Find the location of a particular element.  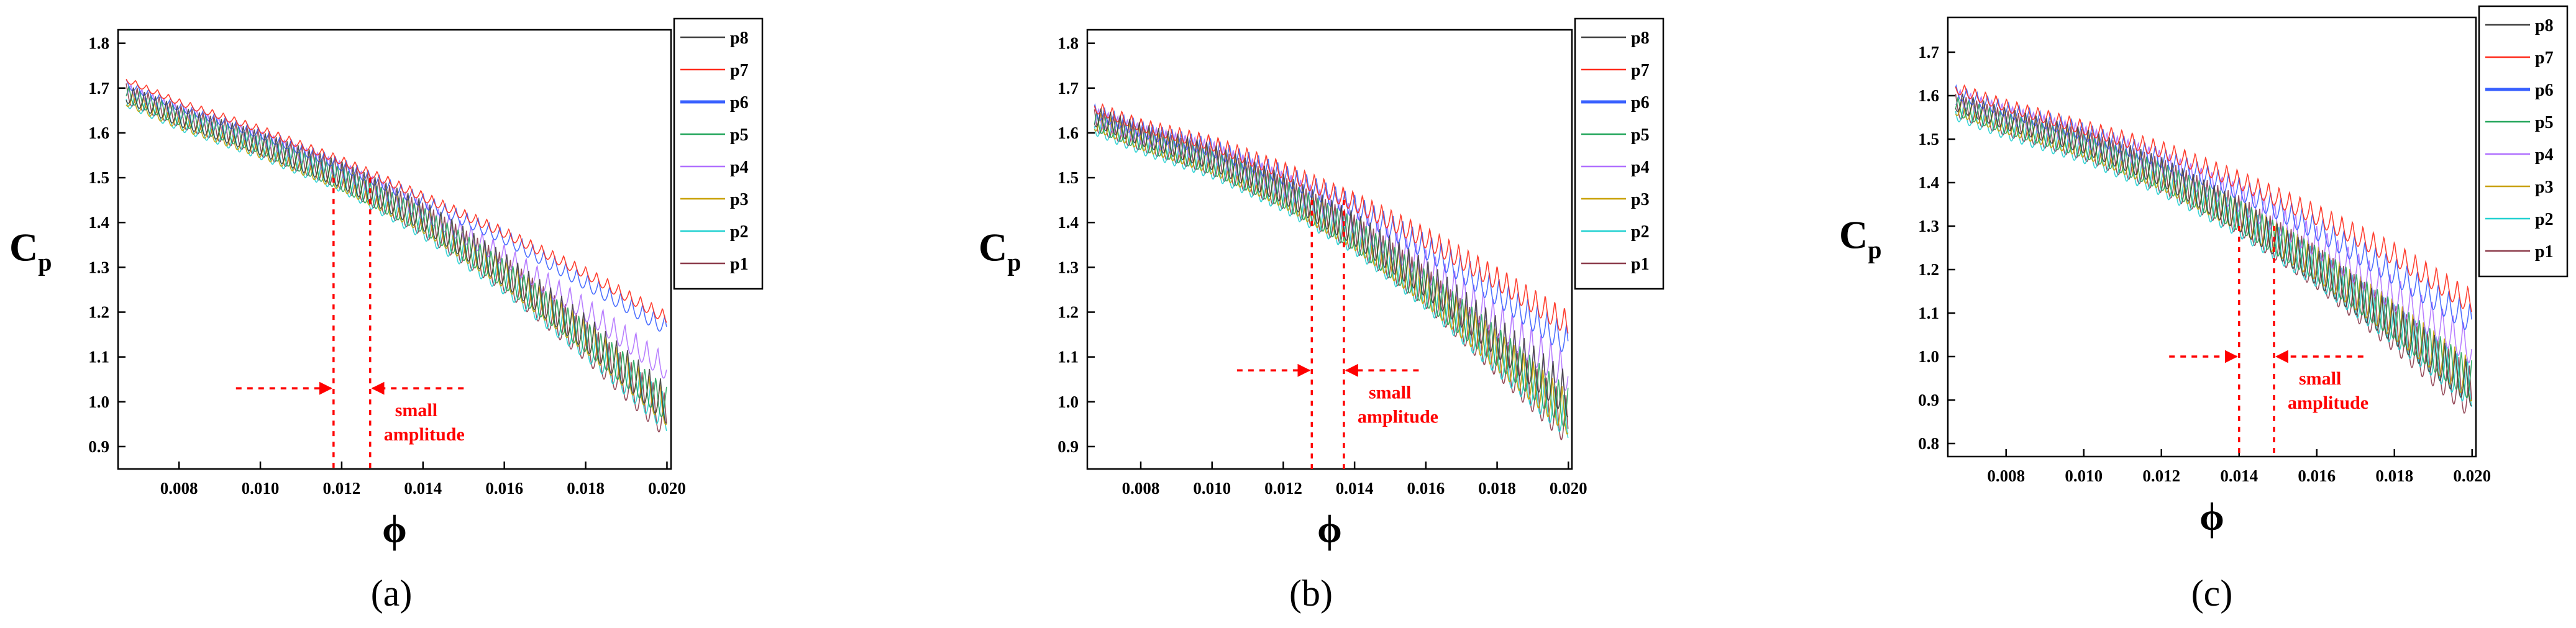

panel-label: (c) is located at coordinates (2212, 593).